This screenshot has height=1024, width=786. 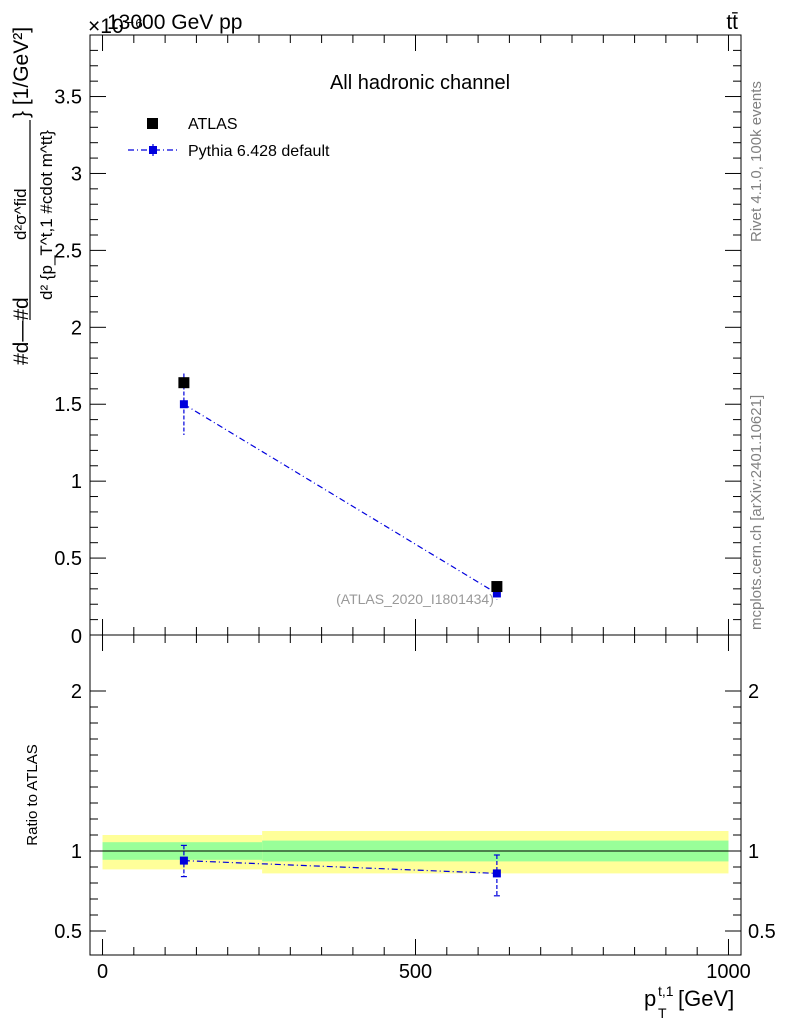 What do you see at coordinates (762, 932) in the screenshot?
I see `ratio-y-tick-label-right: 0.5` at bounding box center [762, 932].